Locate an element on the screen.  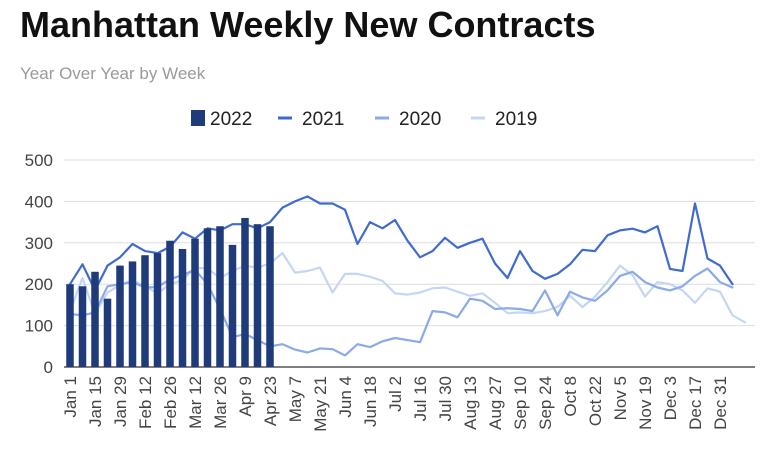
x-tick-label: Apr 9 is located at coordinates (245, 396).